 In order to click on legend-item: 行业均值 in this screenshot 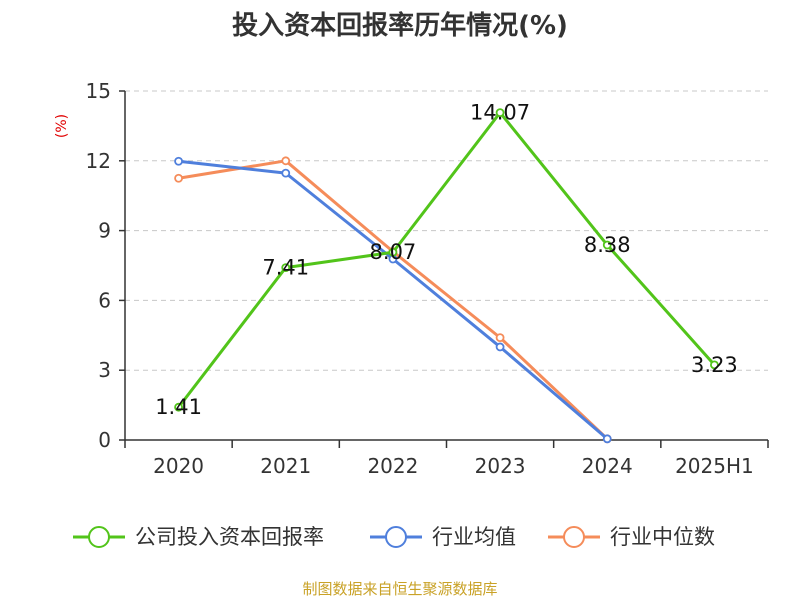, I will do `click(443, 537)`.